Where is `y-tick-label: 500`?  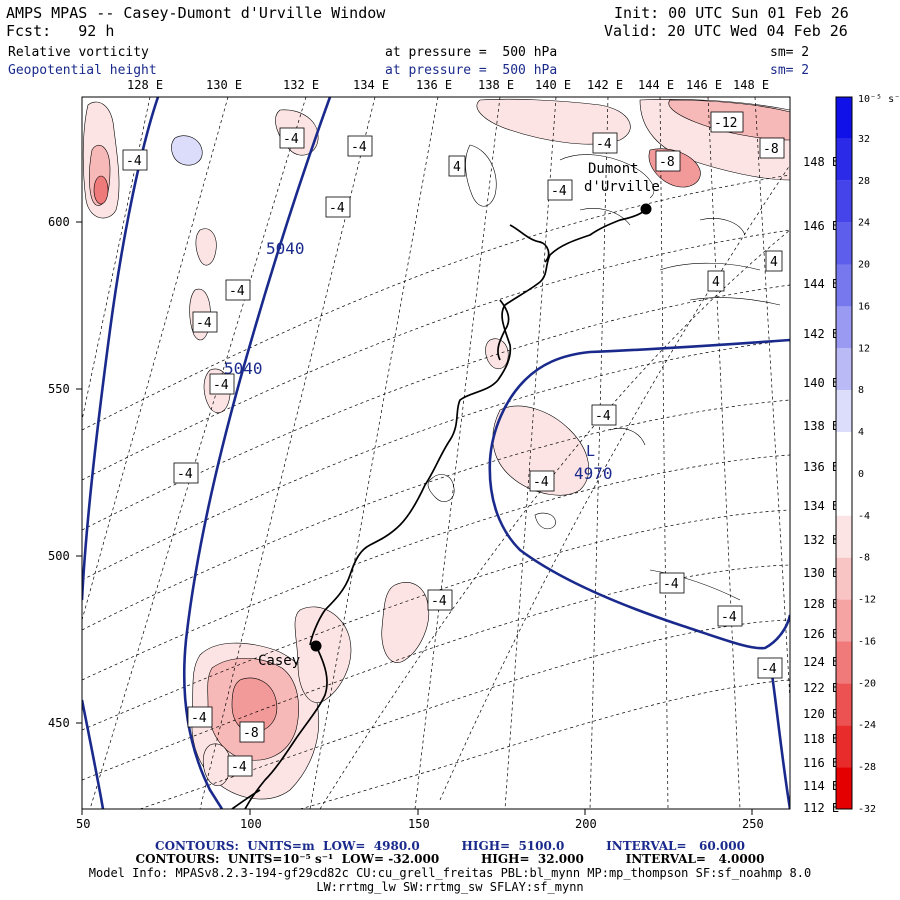
y-tick-label: 500 is located at coordinates (59, 556).